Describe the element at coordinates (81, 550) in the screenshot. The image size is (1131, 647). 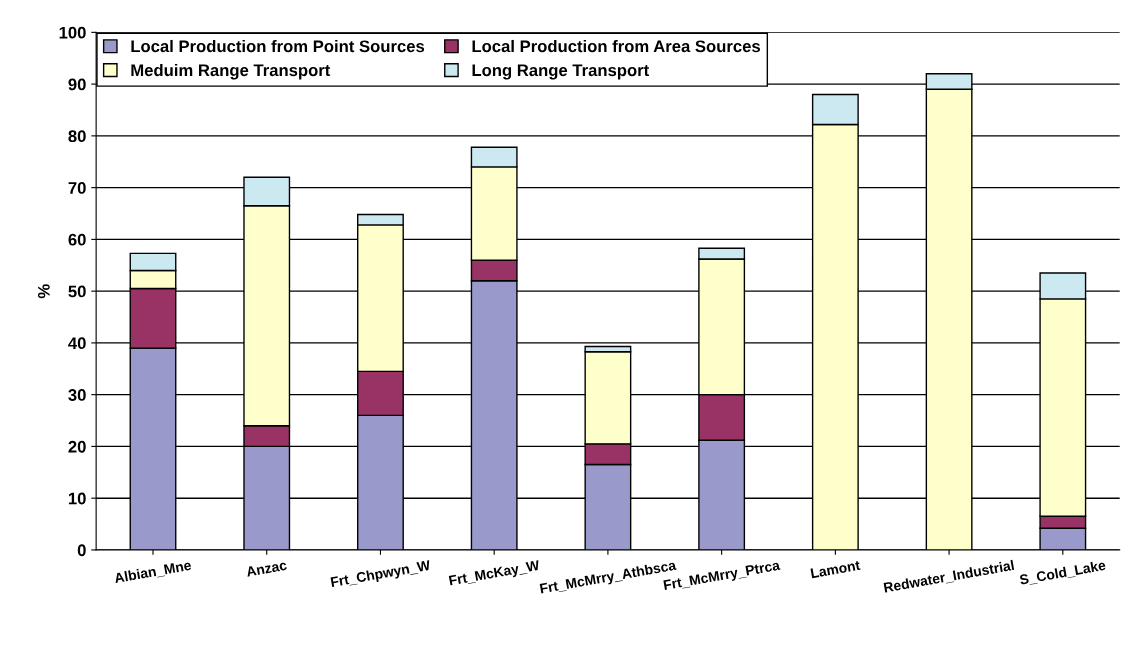
I see `y-tick-label: 0` at that location.